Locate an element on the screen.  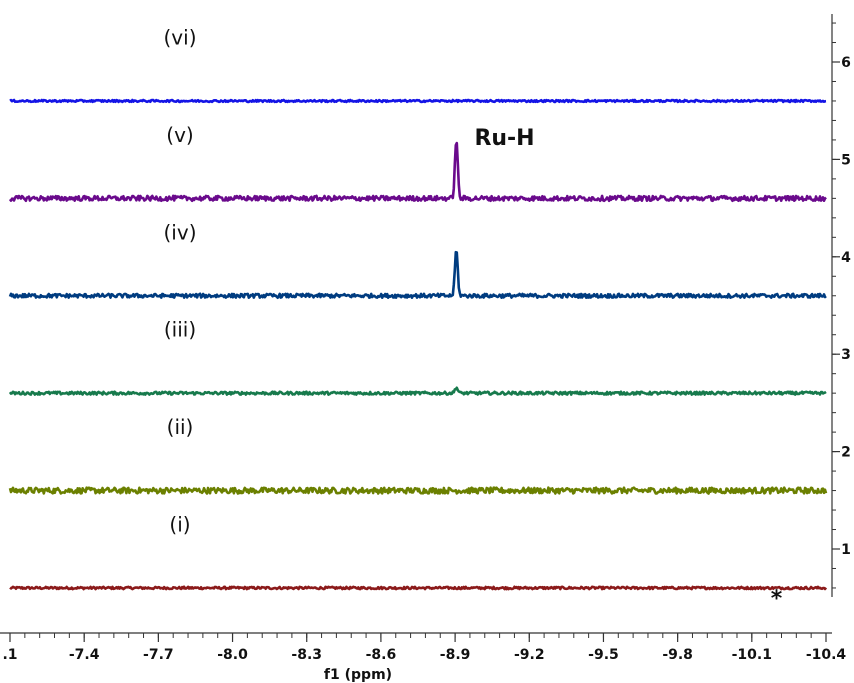
x-tick-label: -8.3 is located at coordinates (306, 655).